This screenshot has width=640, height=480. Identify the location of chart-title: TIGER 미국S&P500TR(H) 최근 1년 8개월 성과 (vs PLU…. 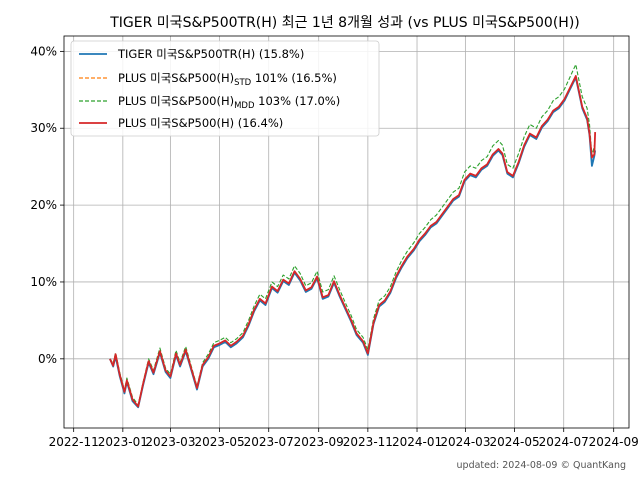
(344, 23).